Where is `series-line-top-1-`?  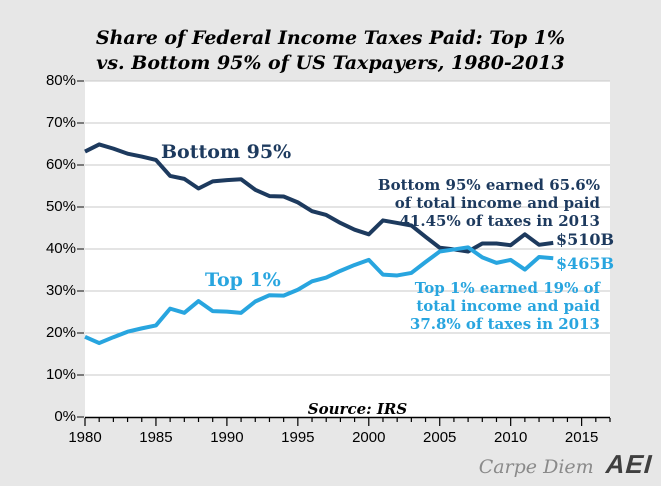 series-line-top-1- is located at coordinates (319, 295).